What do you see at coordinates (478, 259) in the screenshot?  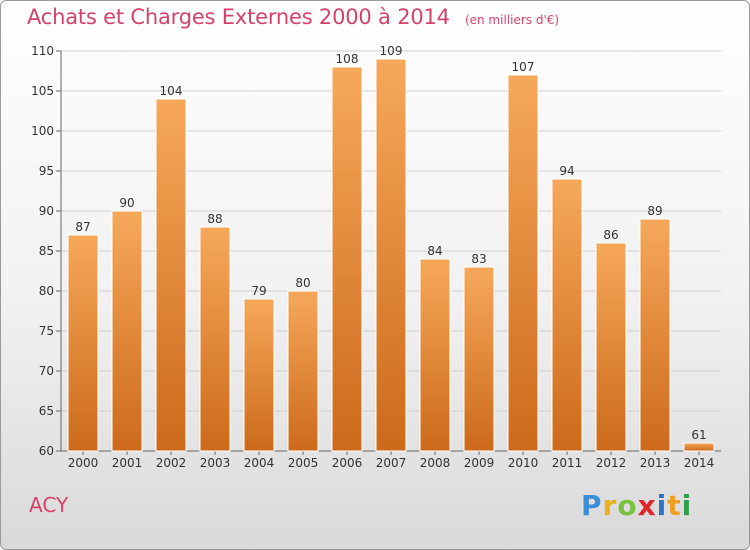 I see `data-label-2009: 83` at bounding box center [478, 259].